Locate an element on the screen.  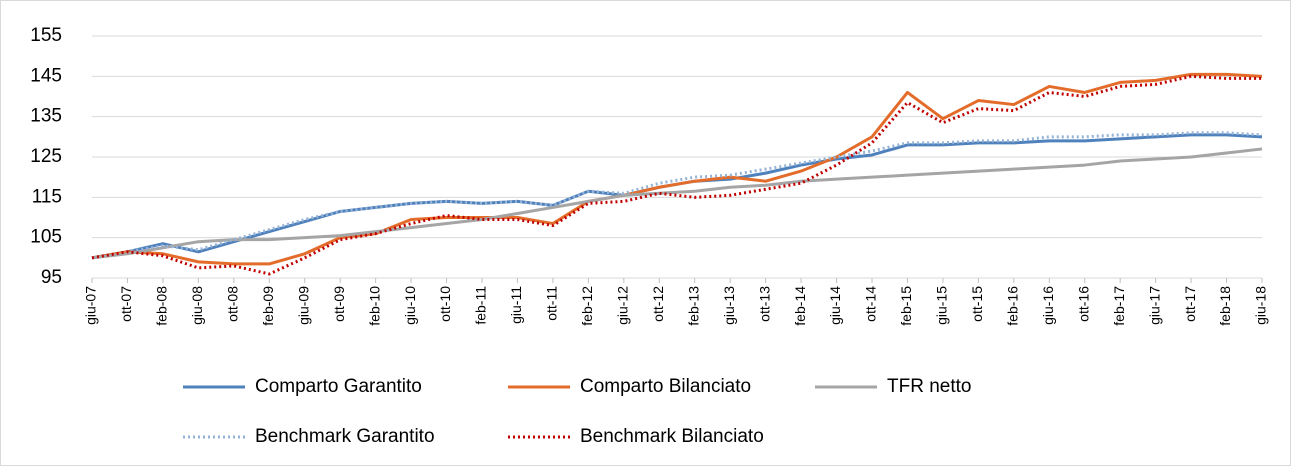
x-tick-label: ott-12 is located at coordinates (658, 304).